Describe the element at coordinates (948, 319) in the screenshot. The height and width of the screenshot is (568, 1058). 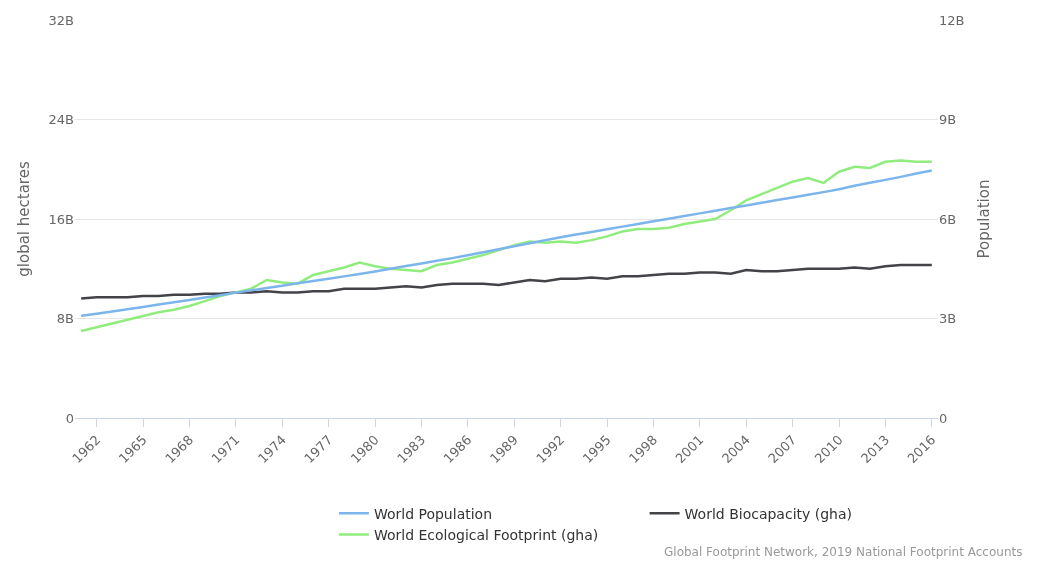
I see `y2-tick-label: 3B` at that location.